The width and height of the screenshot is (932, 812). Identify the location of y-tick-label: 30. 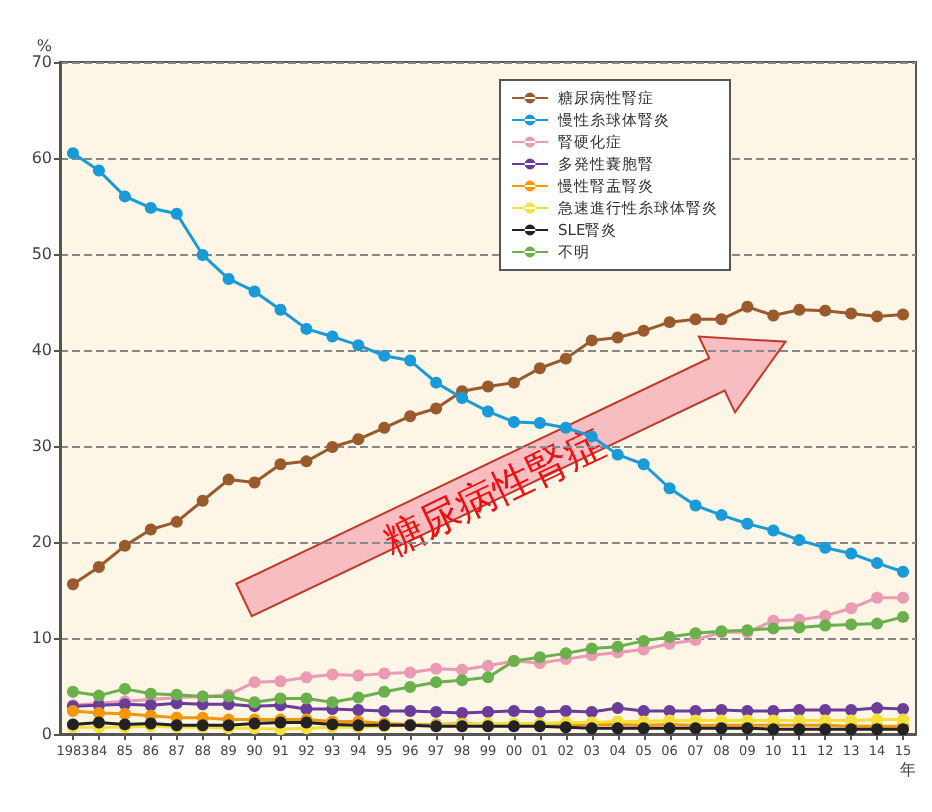
(41, 446).